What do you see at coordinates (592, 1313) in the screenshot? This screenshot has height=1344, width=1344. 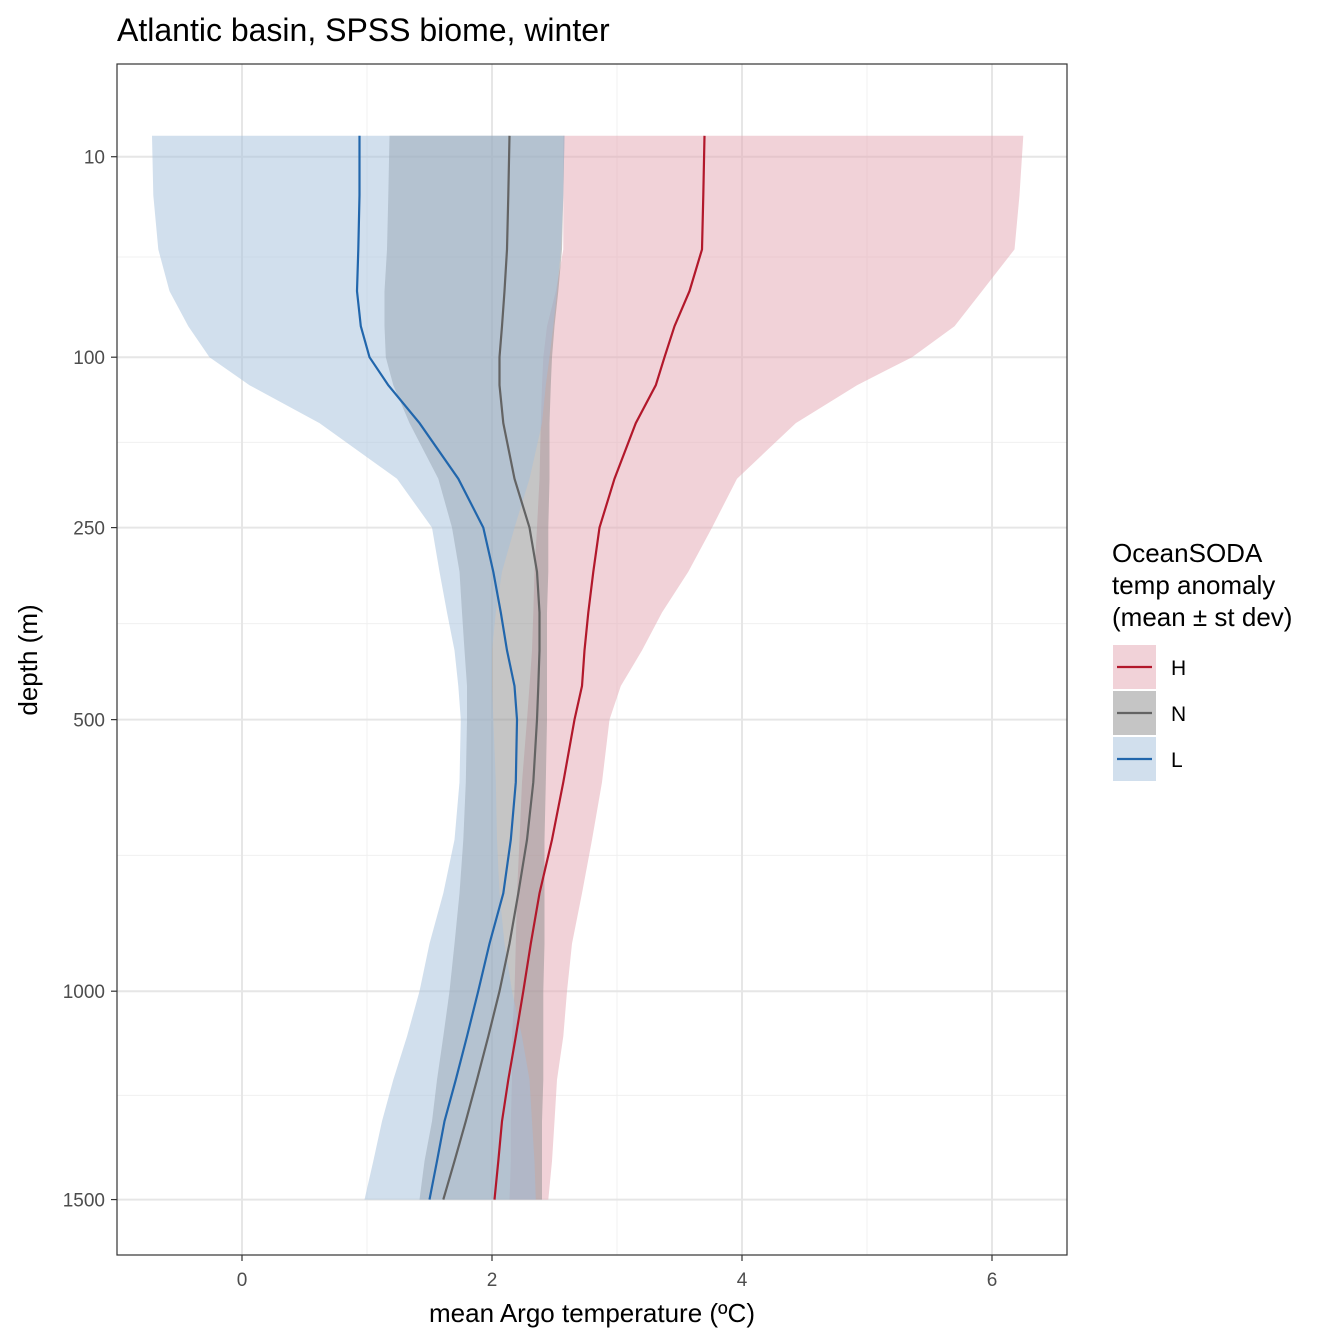 I see `x-axis-title: mean Argo temperature (ºC)` at bounding box center [592, 1313].